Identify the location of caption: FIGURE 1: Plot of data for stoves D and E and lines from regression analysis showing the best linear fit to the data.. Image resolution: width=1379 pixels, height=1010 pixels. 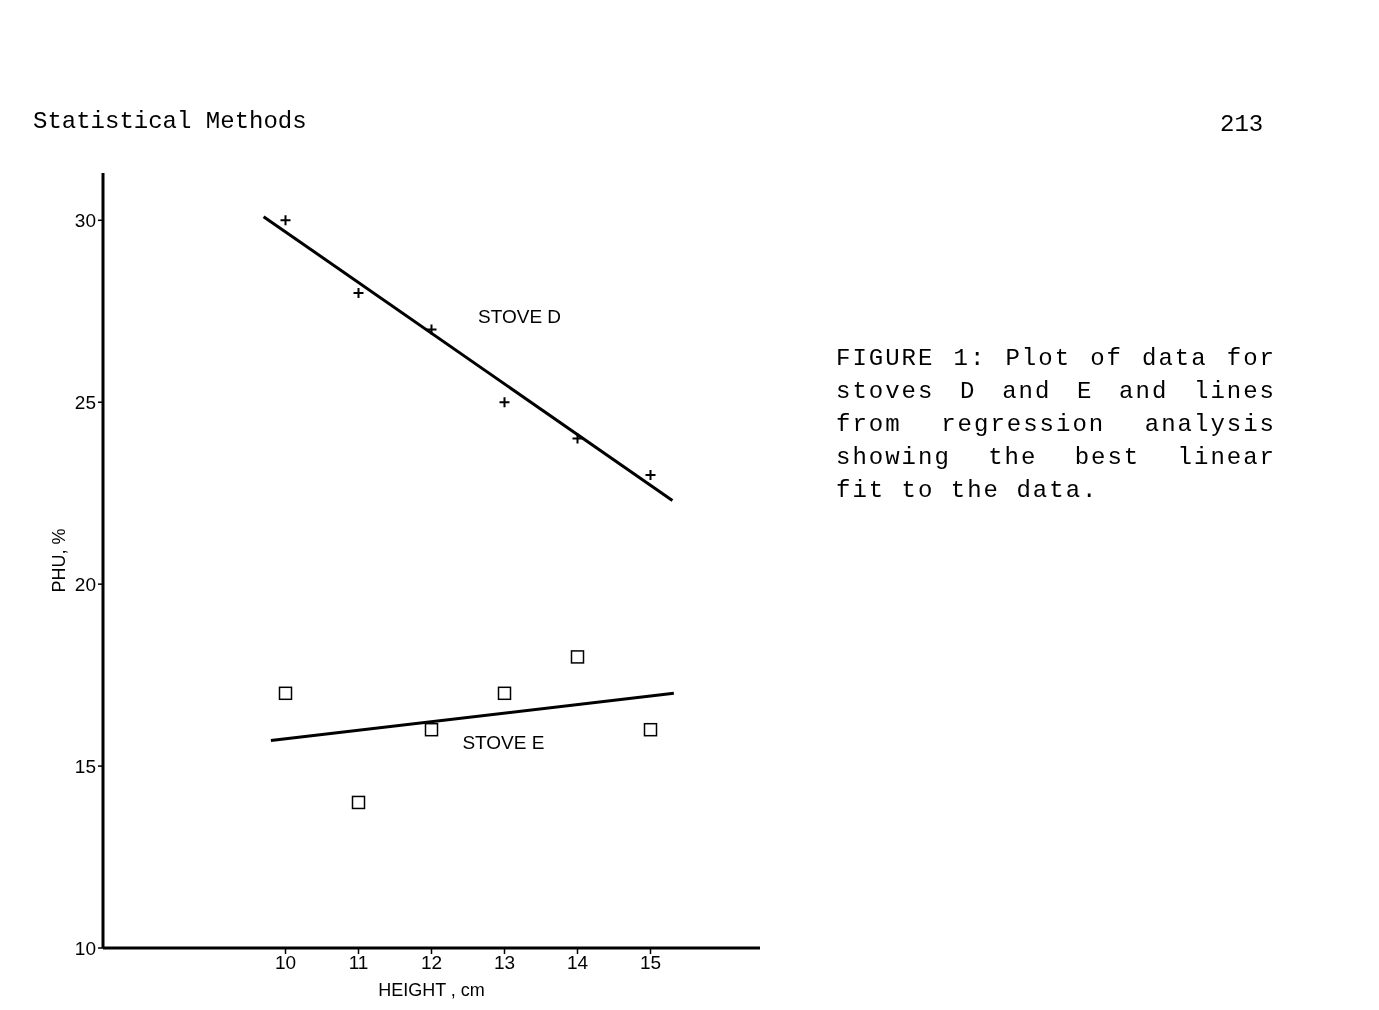
(1056, 425).